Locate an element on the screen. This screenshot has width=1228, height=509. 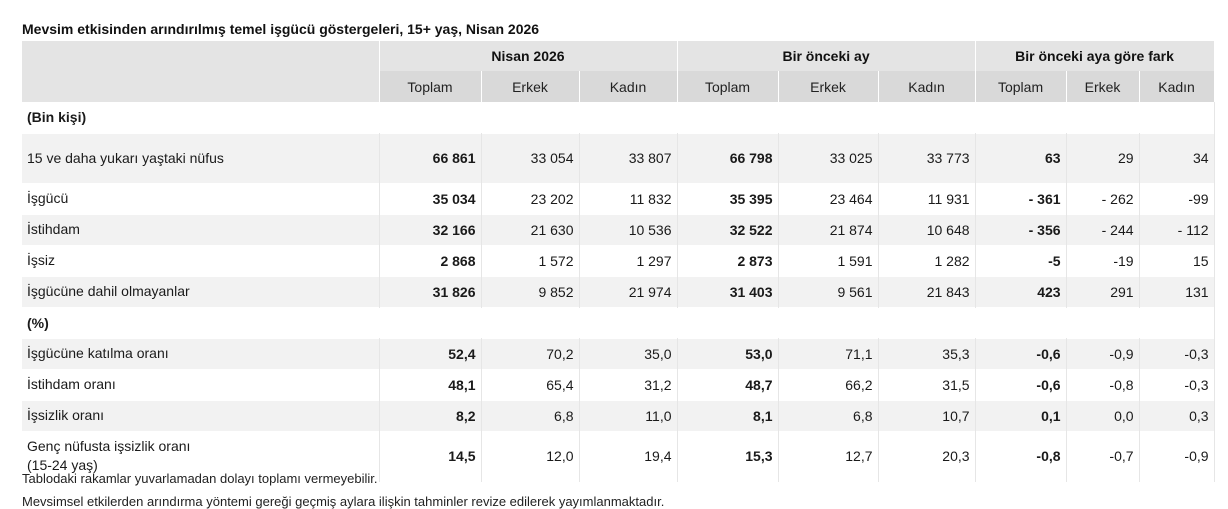
table-cell: 10 648 is located at coordinates (927, 229).